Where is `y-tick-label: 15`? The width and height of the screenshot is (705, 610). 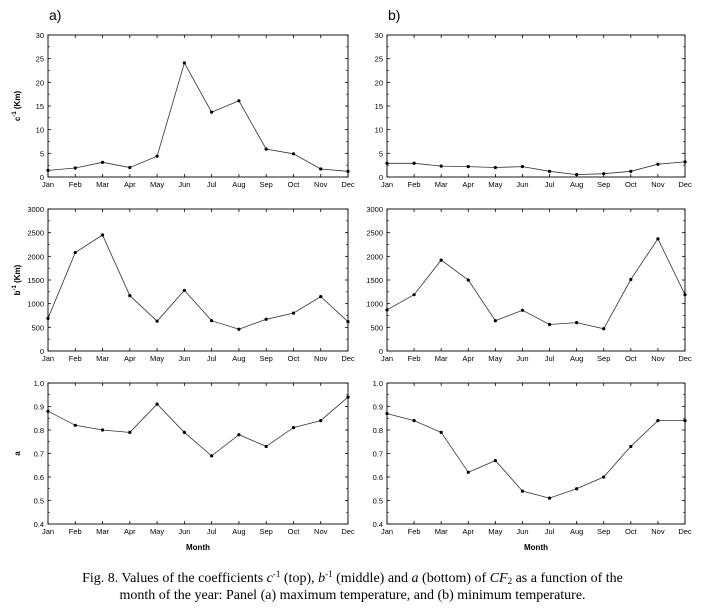 y-tick-label: 15 is located at coordinates (40, 106).